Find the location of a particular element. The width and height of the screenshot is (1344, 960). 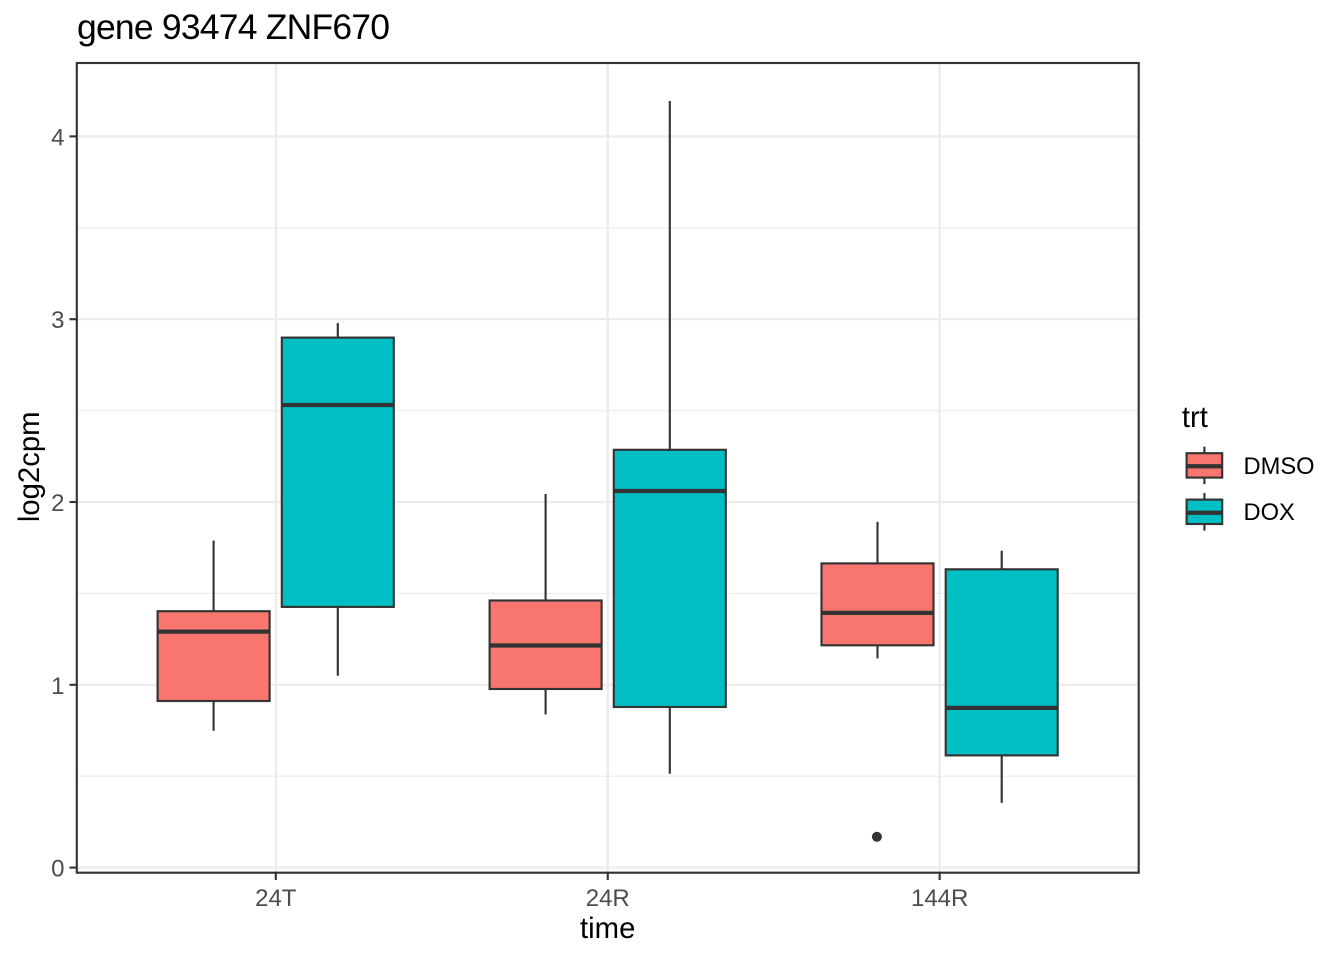

svg-text: trt is located at coordinates (1195, 417).